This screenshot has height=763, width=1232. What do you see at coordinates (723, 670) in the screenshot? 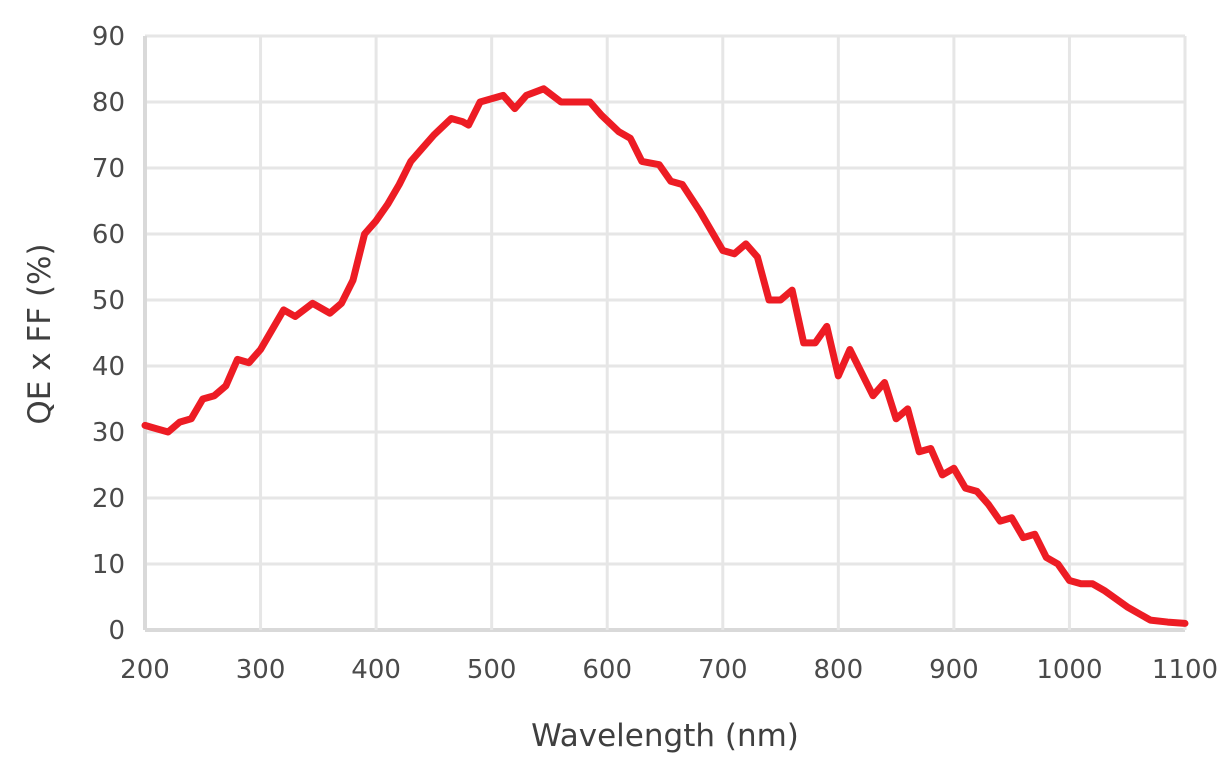
I see `x-tick-label: 700` at bounding box center [723, 670].